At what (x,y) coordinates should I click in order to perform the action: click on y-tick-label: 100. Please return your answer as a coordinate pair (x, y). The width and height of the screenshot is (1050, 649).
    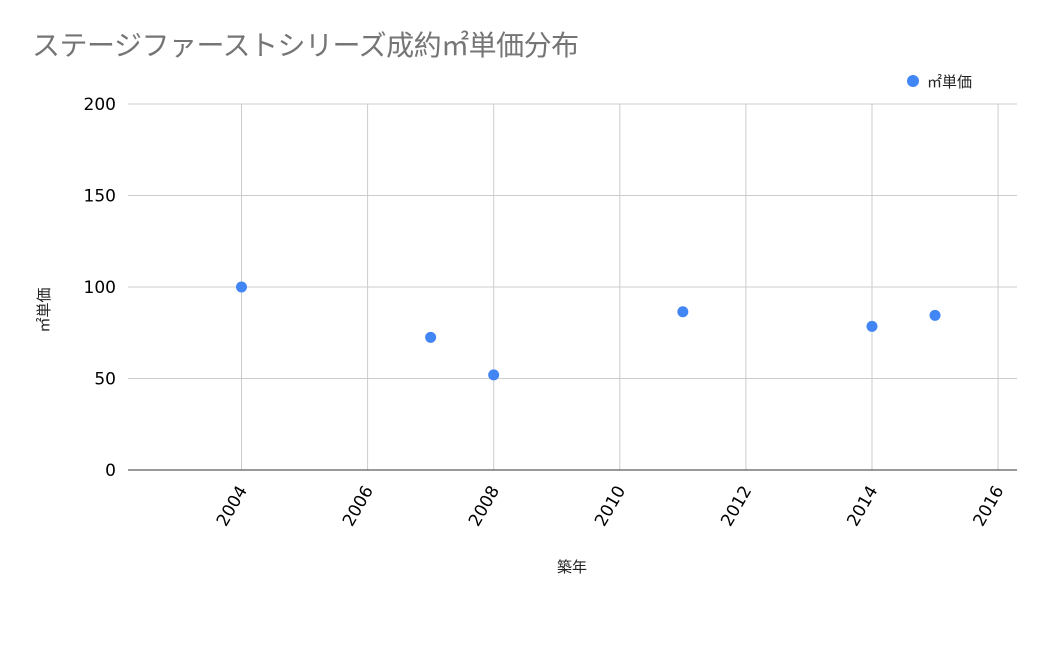
    Looking at the image, I should click on (100, 288).